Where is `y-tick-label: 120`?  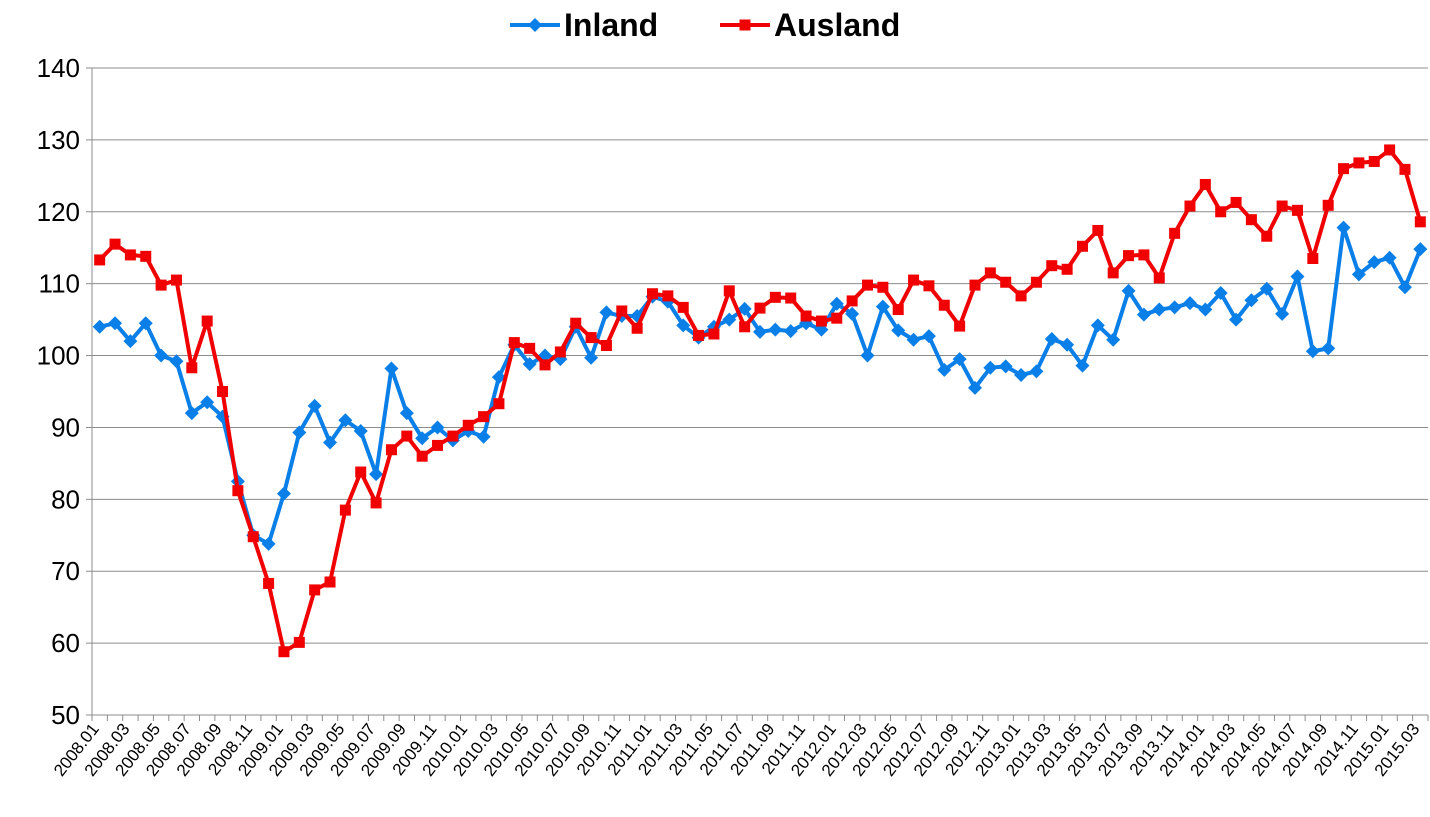
y-tick-label: 120 is located at coordinates (58, 212).